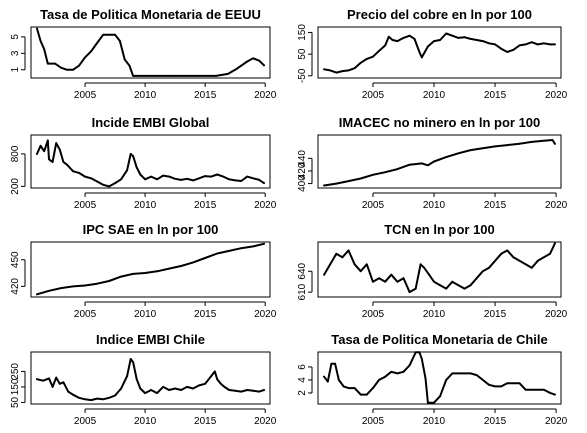 Image resolution: width=587 pixels, height=433 pixels. I want to click on y-tick-label: 1, so click(15, 70).